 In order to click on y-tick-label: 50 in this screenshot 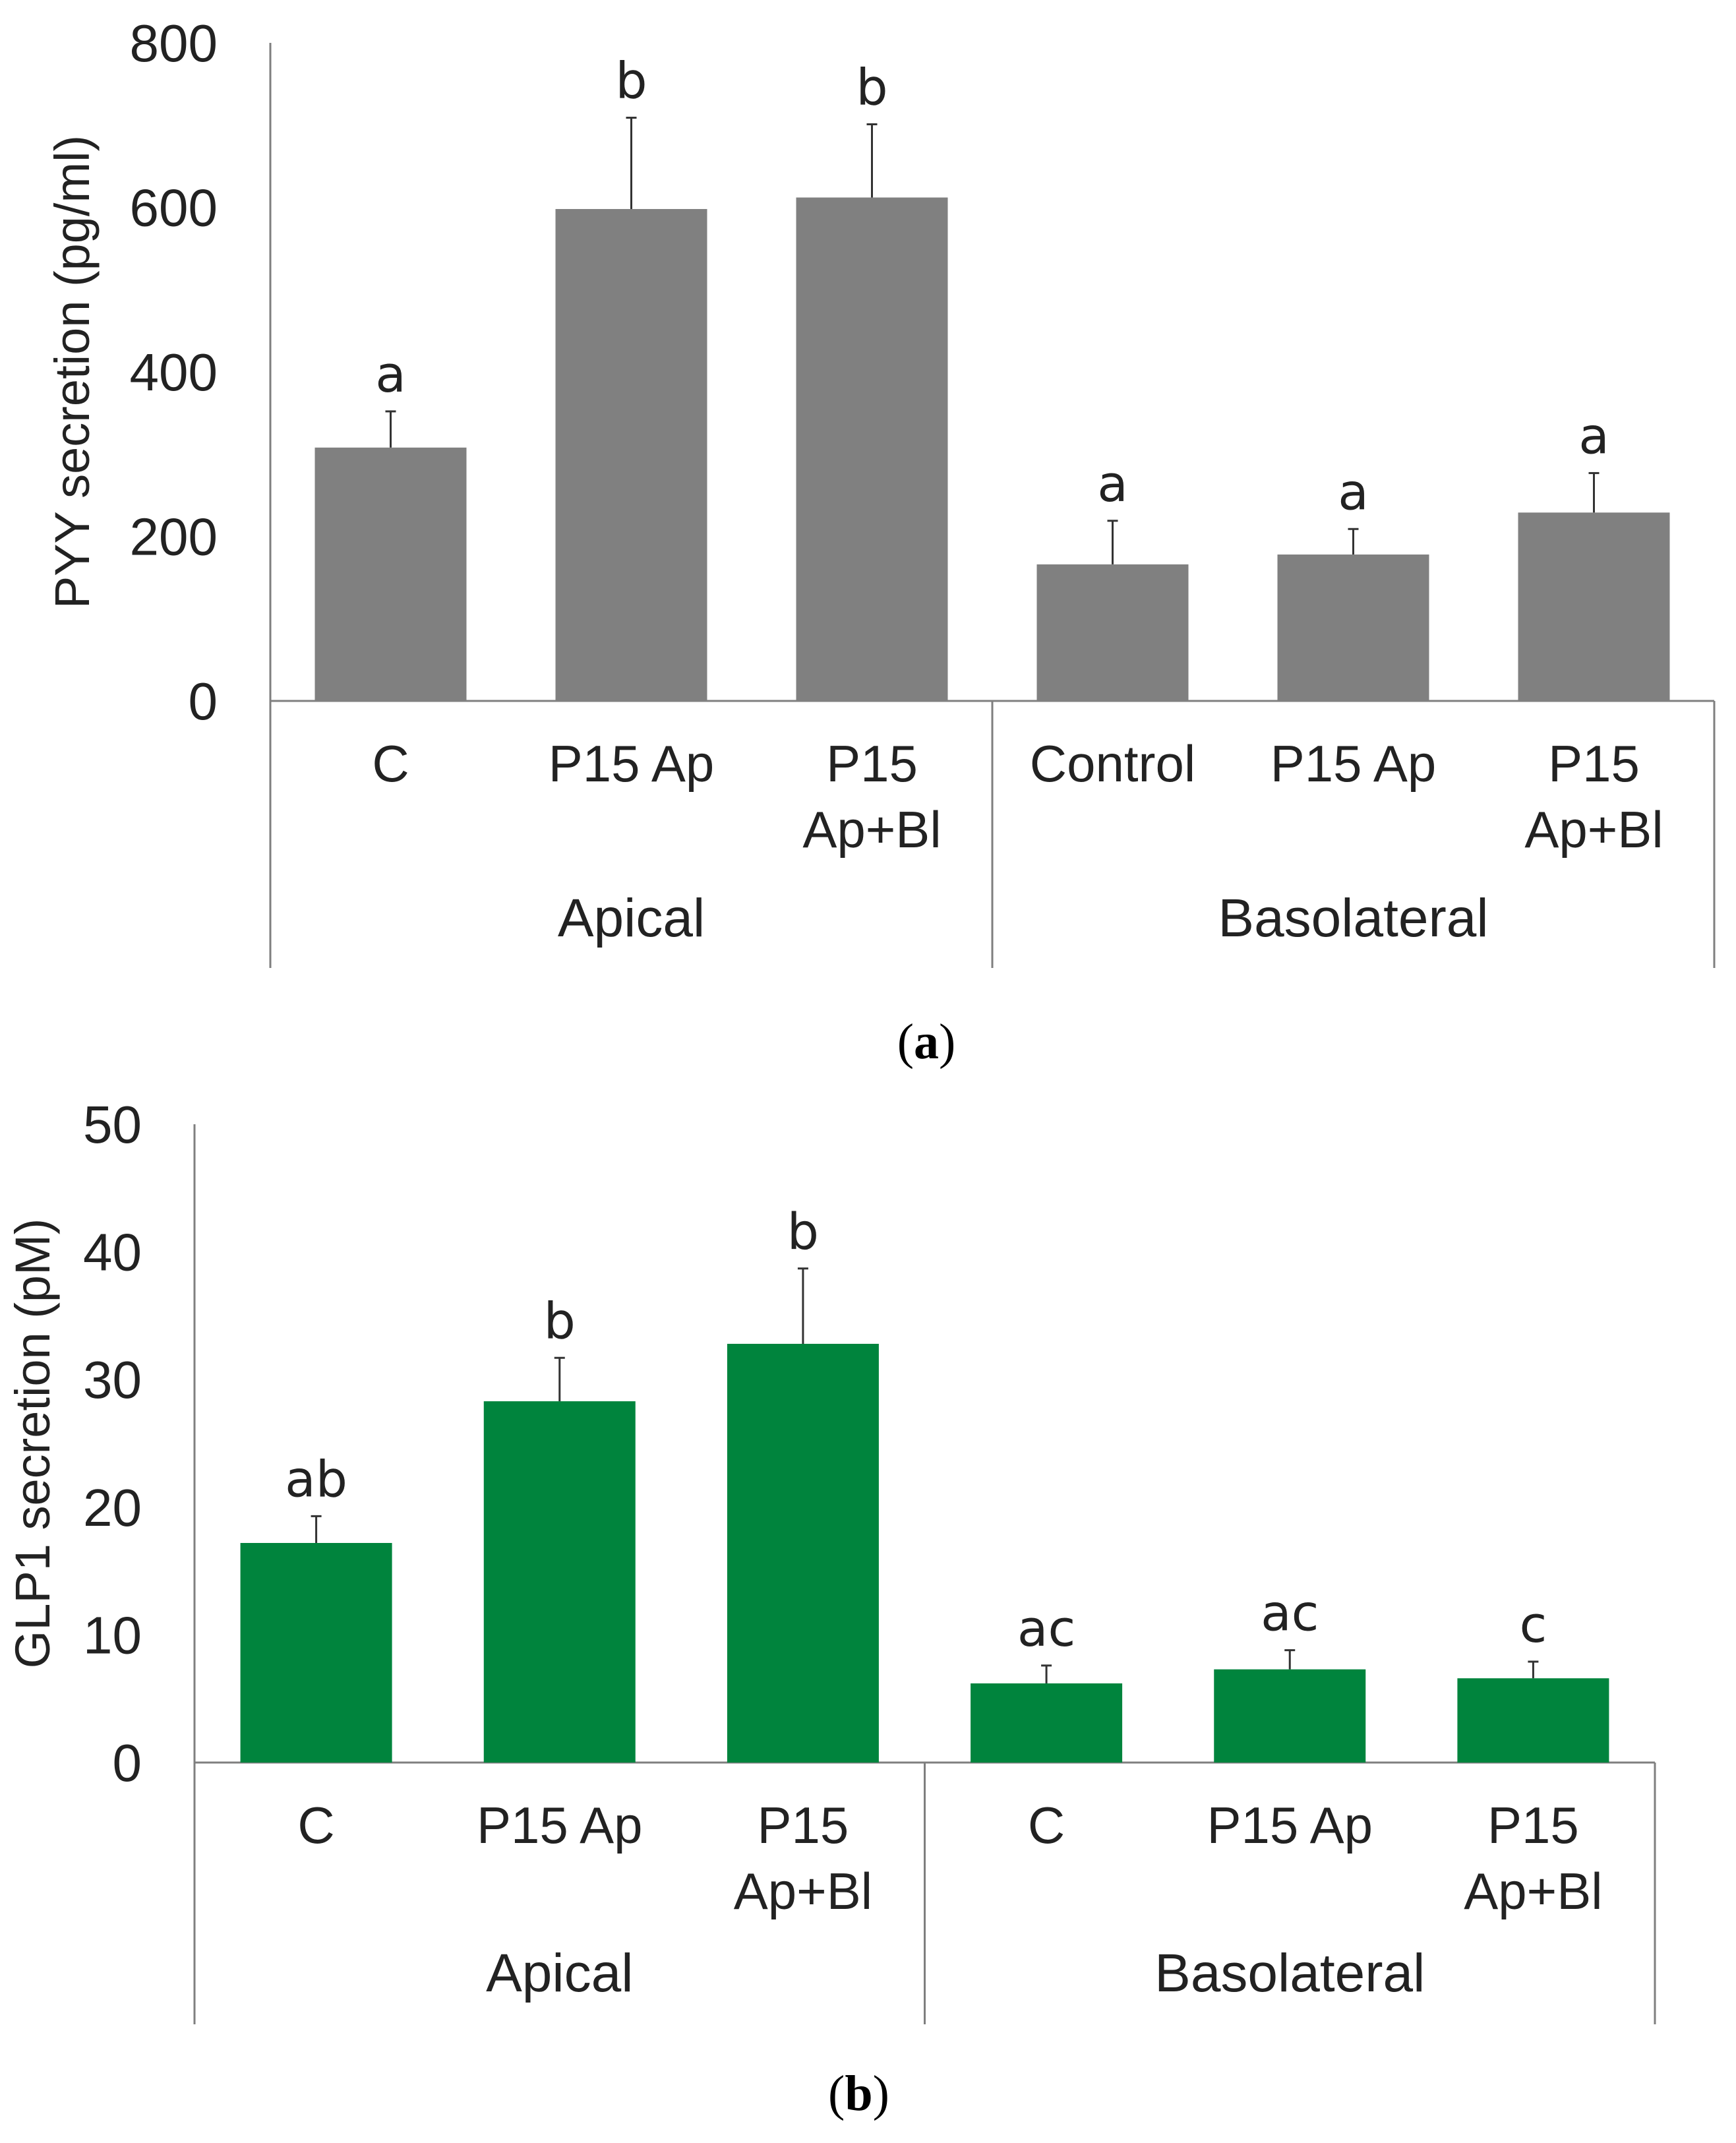, I will do `click(112, 1124)`.